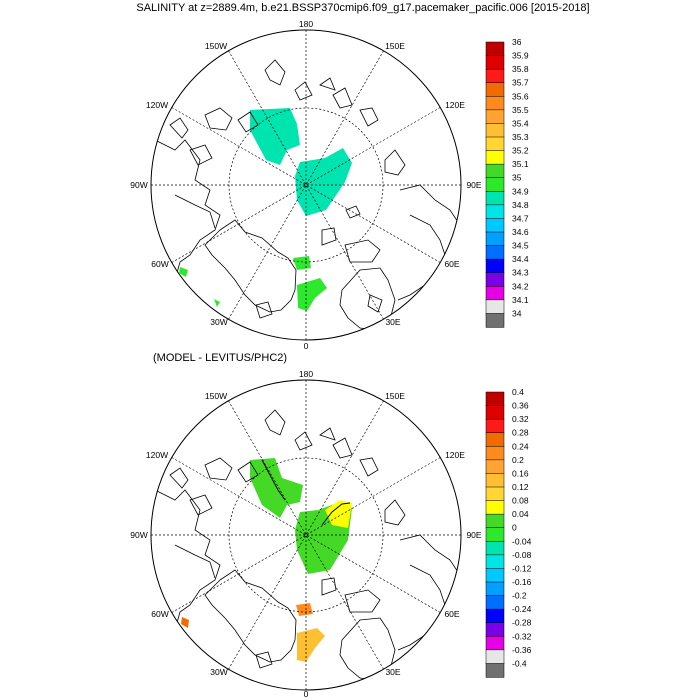 This screenshot has width=700, height=700. Describe the element at coordinates (266, 560) in the screenshot. I see `difference-field` at that location.